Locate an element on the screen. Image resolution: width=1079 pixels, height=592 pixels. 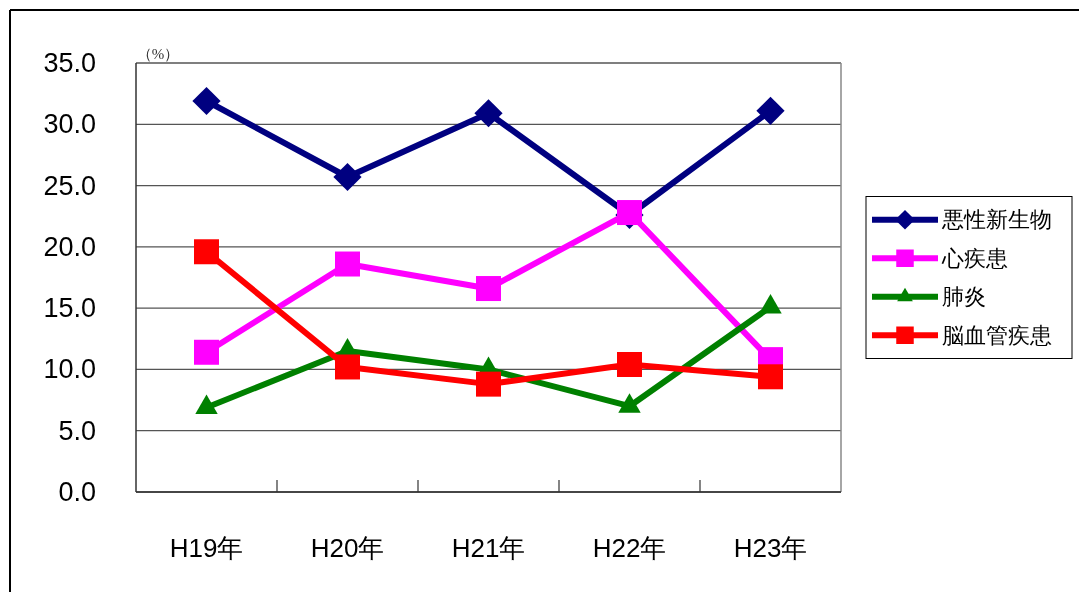
legend-label: 肺炎 is located at coordinates (964, 297).